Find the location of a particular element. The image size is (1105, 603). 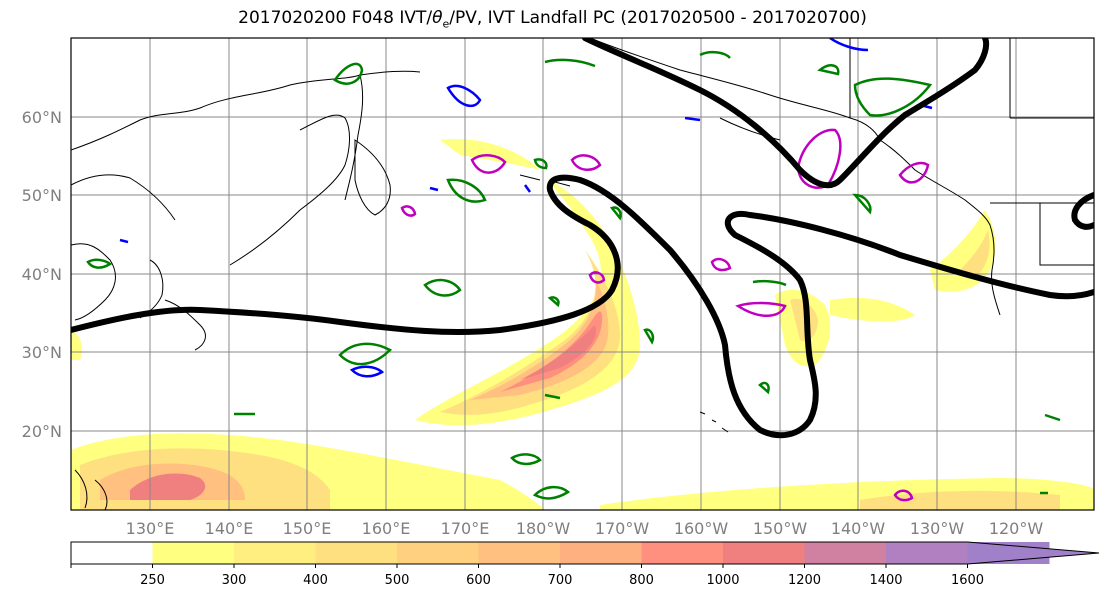

lon-label: 140°W is located at coordinates (858, 528).